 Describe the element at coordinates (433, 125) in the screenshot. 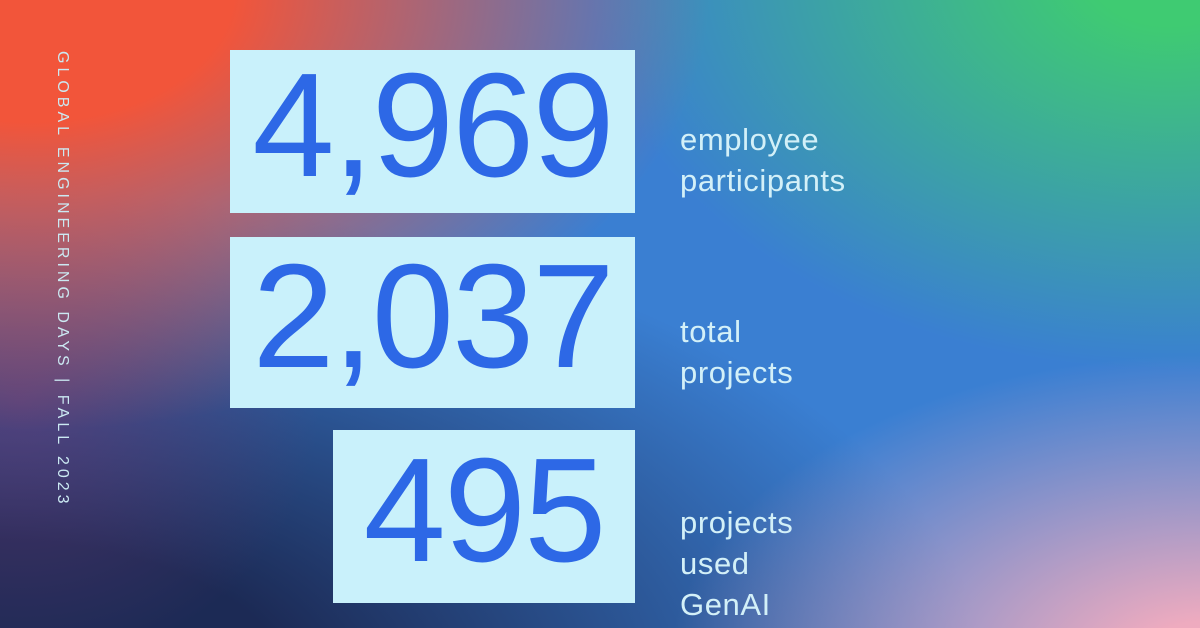

I see `stat-value-participants: 4,969` at that location.